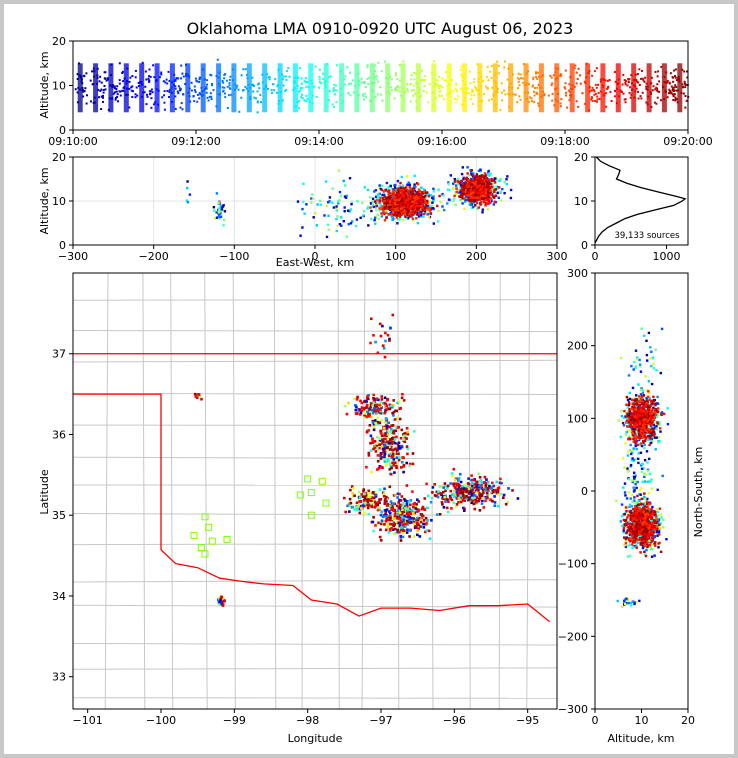 Image resolution: width=738 pixels, height=758 pixels. Describe the element at coordinates (59, 677) in the screenshot. I see `map-ytick-label: 33` at that location.